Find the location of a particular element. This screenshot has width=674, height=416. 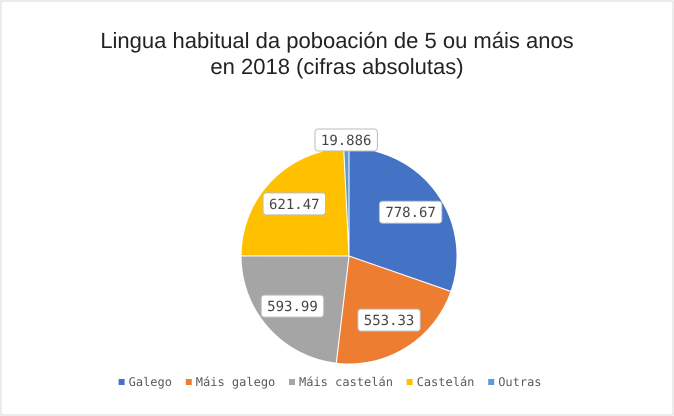

data-label: 553.33 is located at coordinates (389, 321).